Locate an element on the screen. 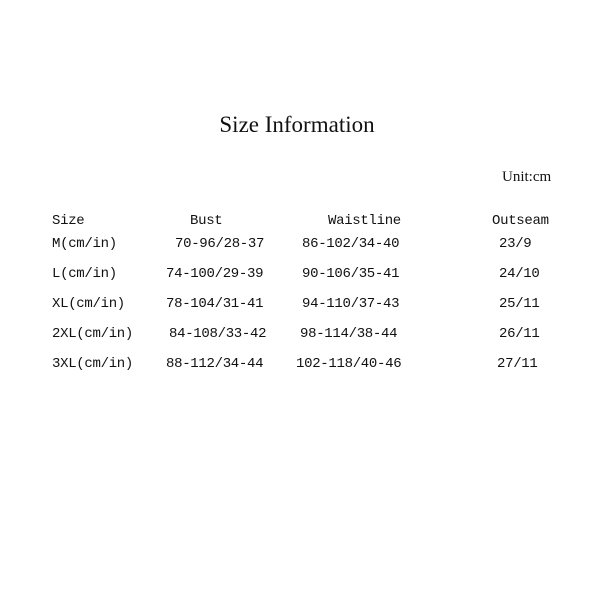 This screenshot has height=600, width=600. waistline-cell: 94-110/37-43 is located at coordinates (351, 304).